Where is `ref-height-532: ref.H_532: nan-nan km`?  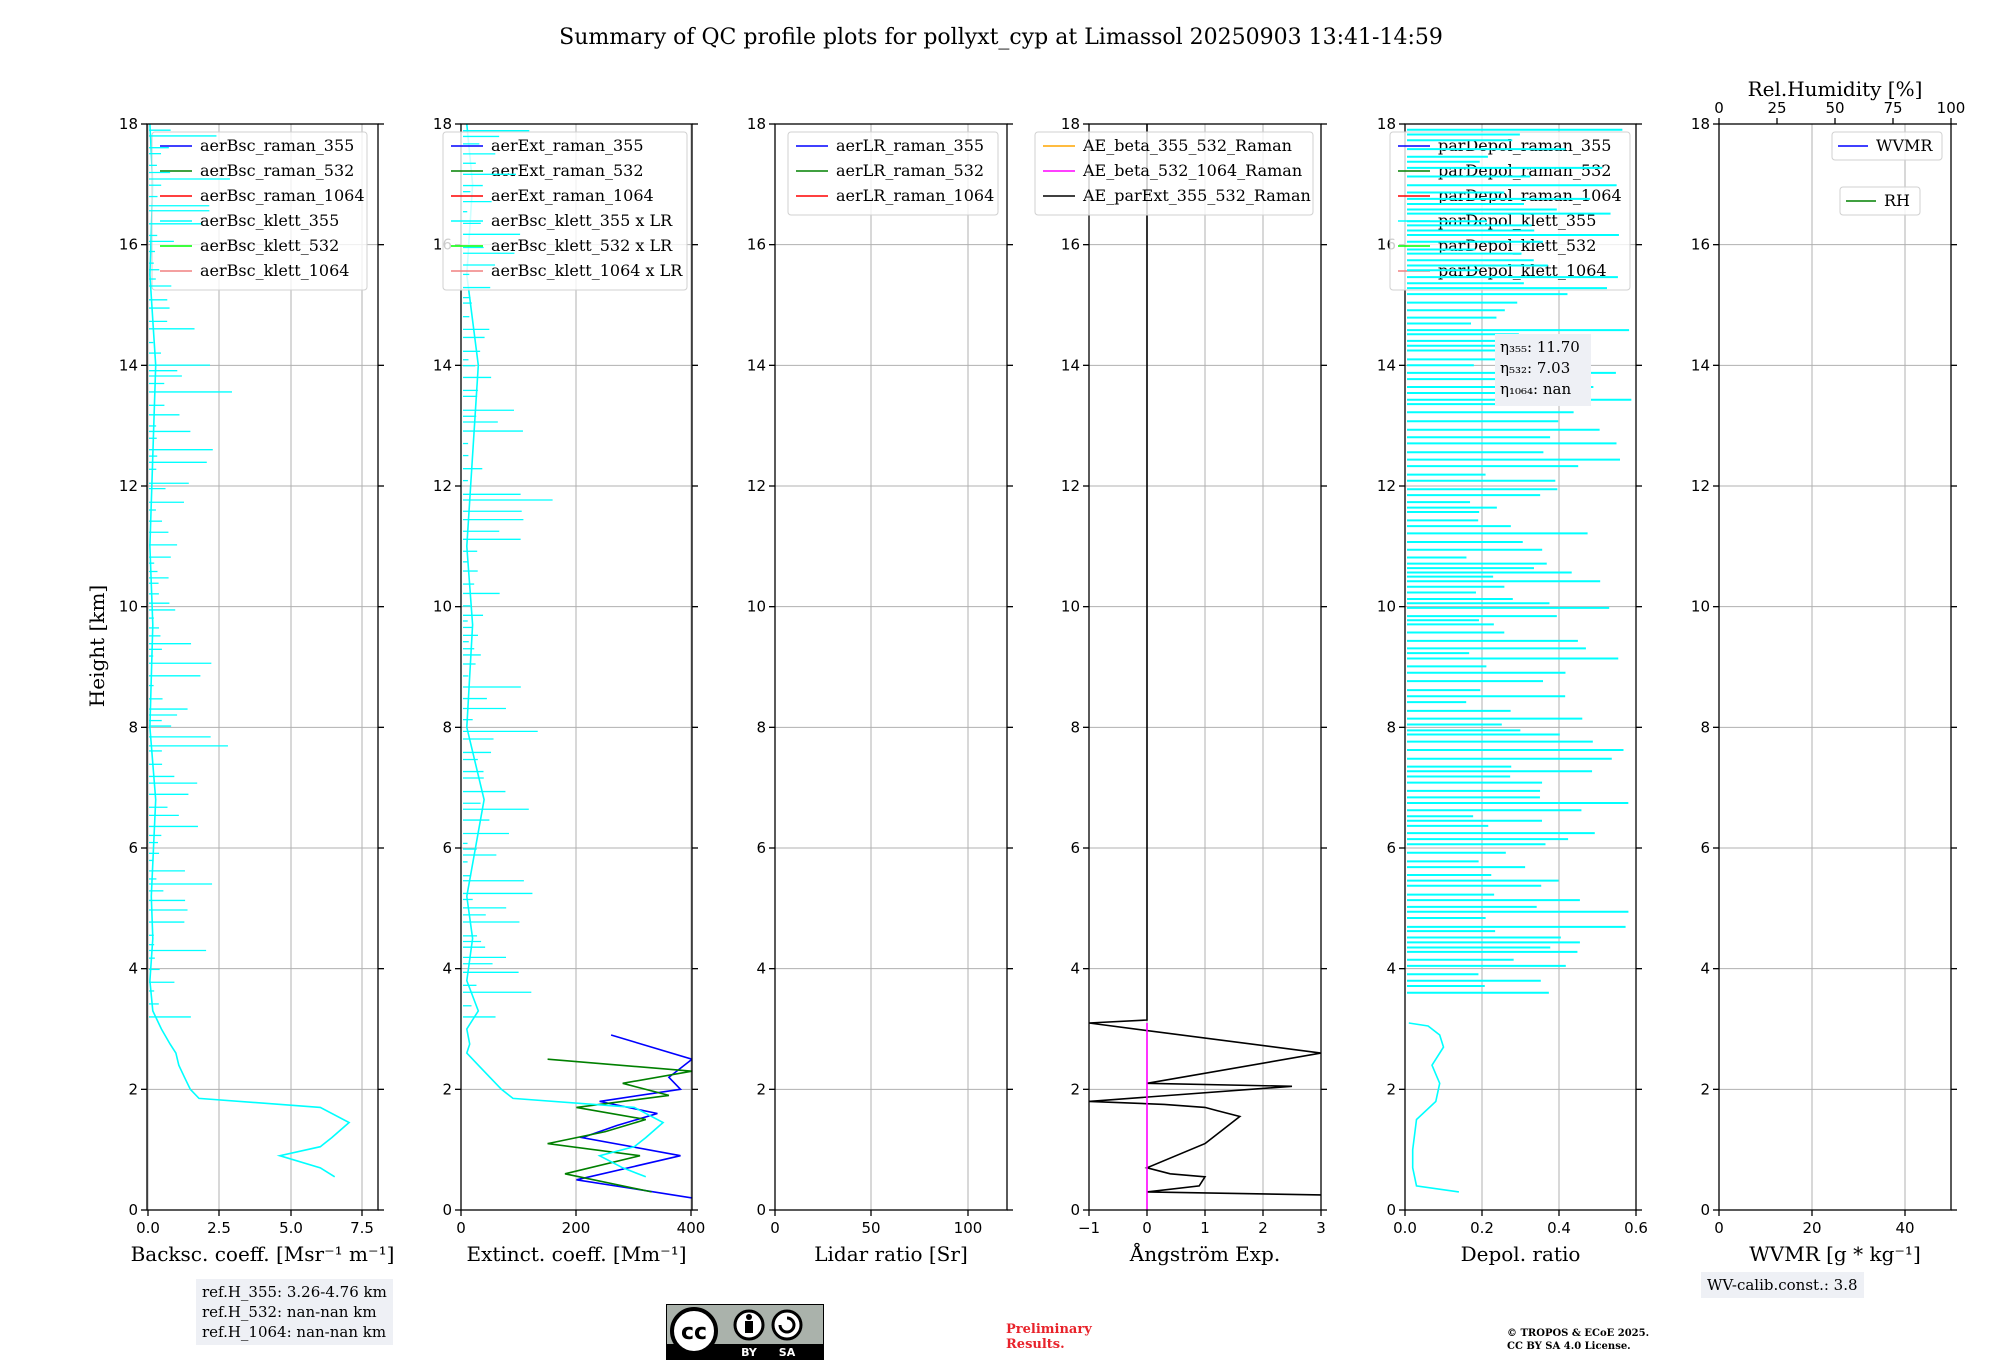
ref-height-532: ref.H_532: nan-nan km is located at coordinates (289, 1312).